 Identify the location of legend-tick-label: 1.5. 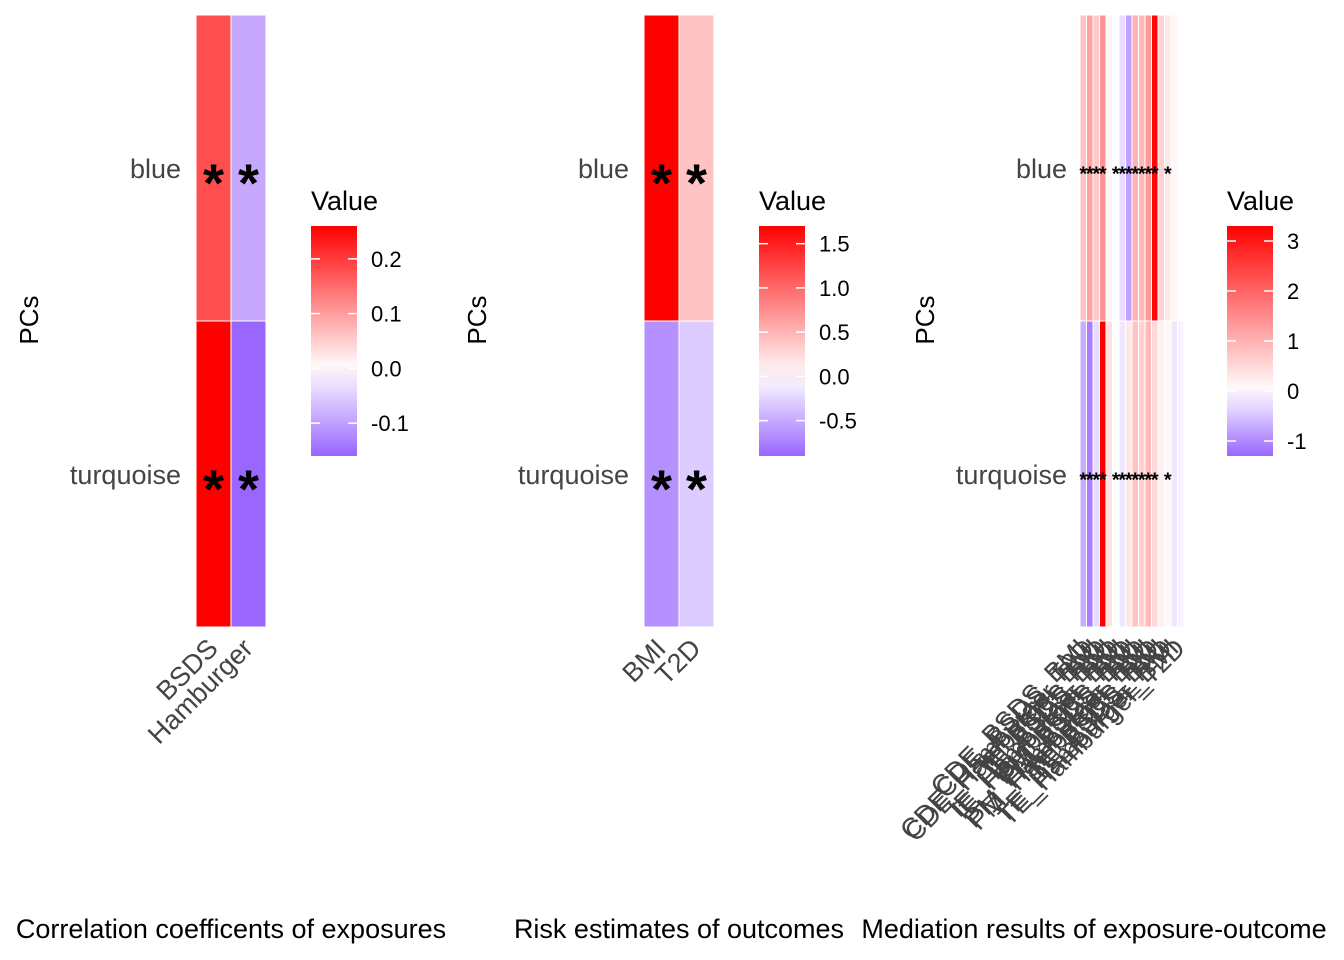
(834, 244).